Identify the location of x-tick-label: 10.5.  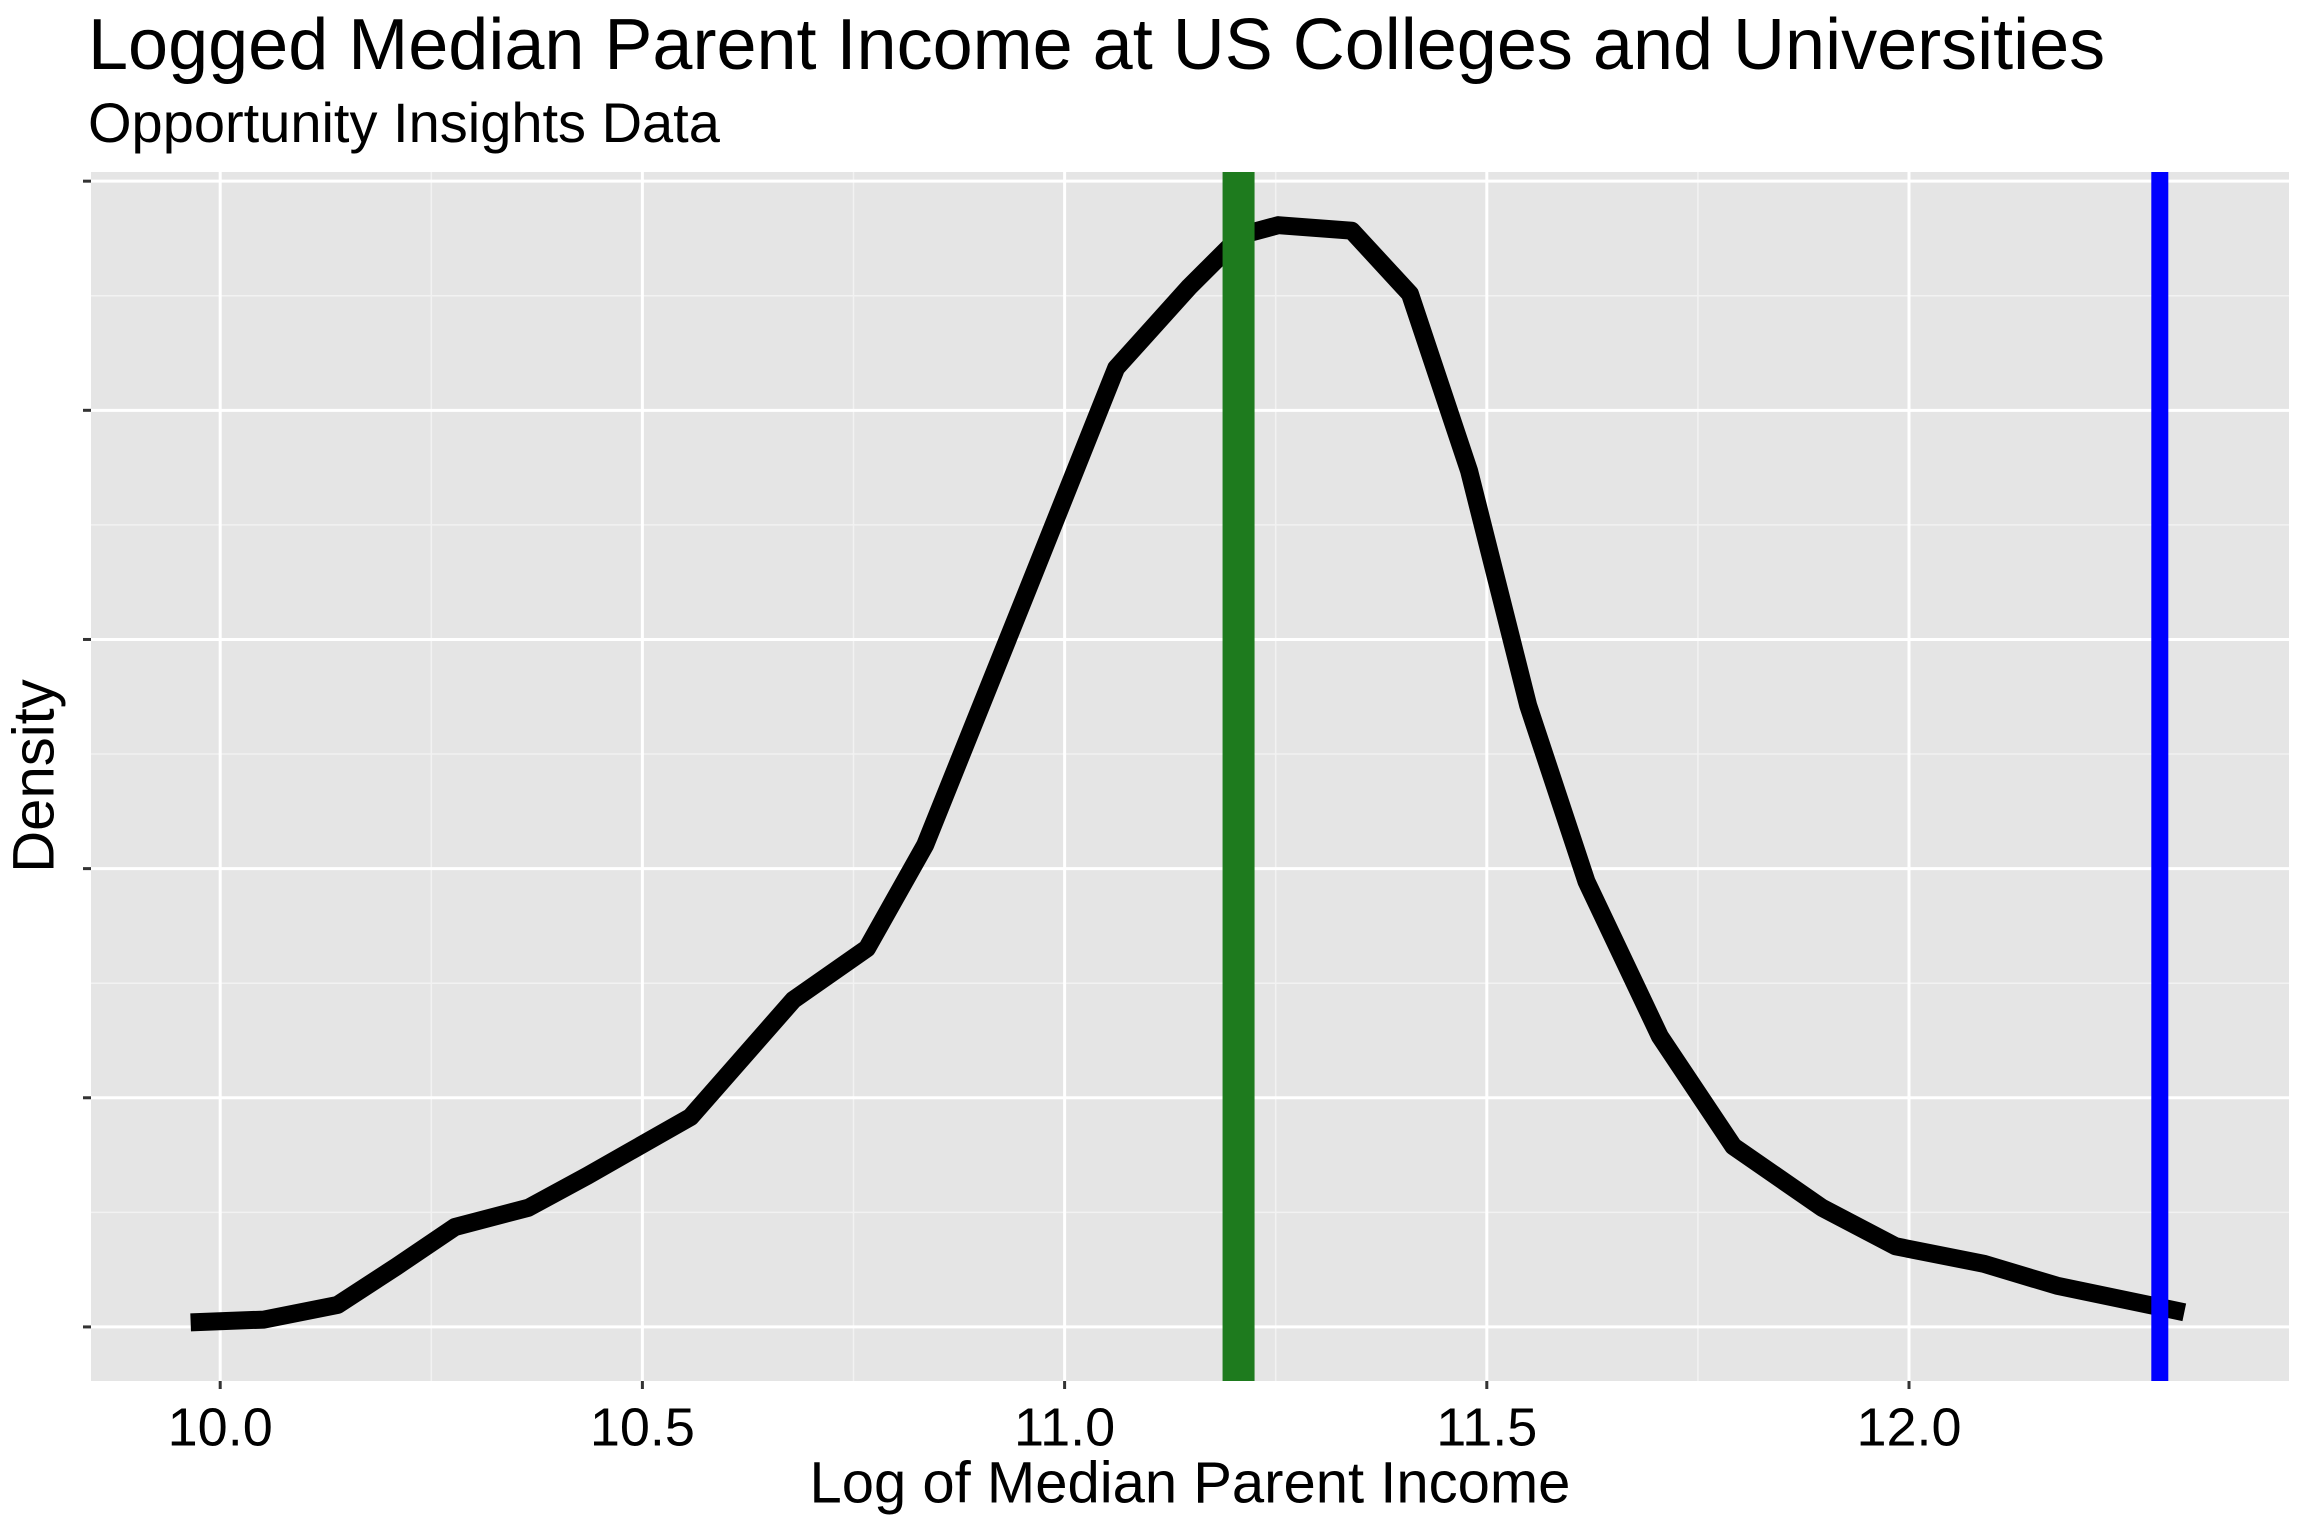
(642, 1427).